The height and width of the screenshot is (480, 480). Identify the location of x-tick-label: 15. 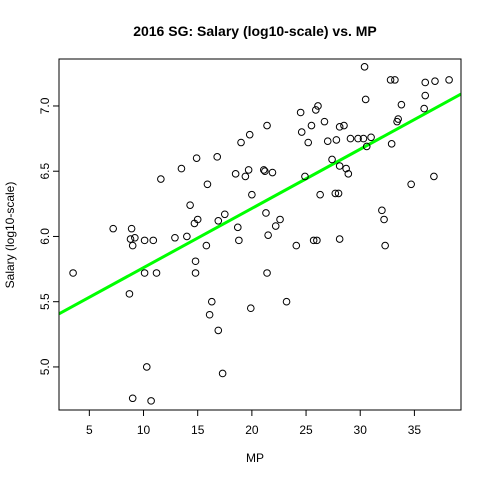
(198, 430).